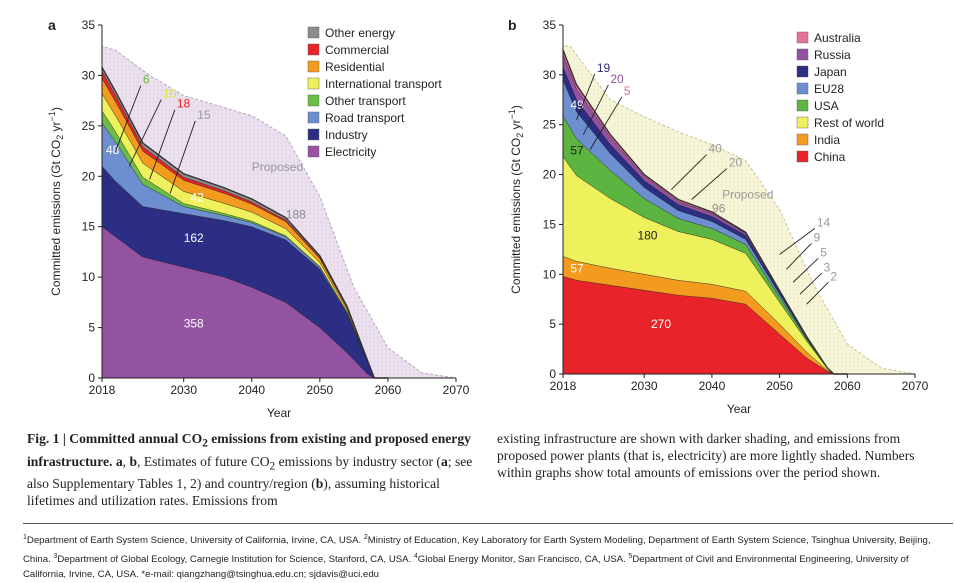 The image size is (955, 583). Describe the element at coordinates (205, 443) in the screenshot. I see `caption-sub: 2` at that location.